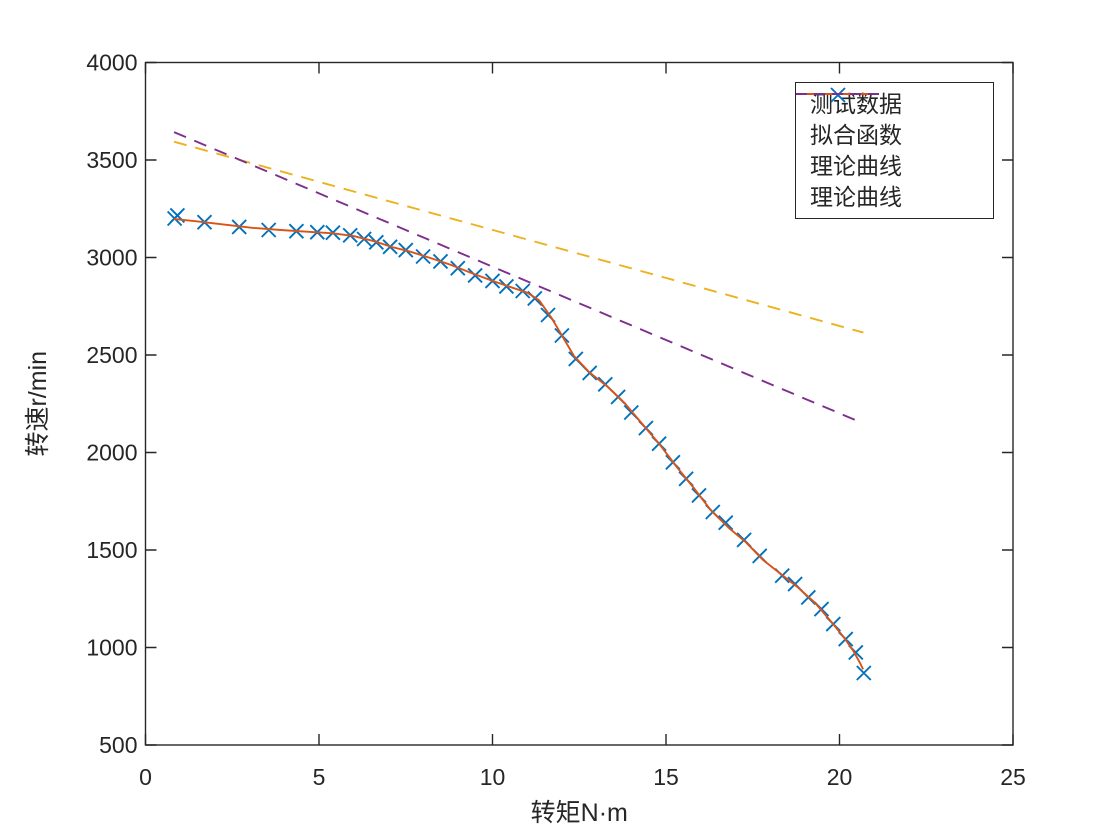 Image resolution: width=1120 pixels, height=840 pixels. What do you see at coordinates (666, 777) in the screenshot?
I see `x-tick-label: 15` at bounding box center [666, 777].